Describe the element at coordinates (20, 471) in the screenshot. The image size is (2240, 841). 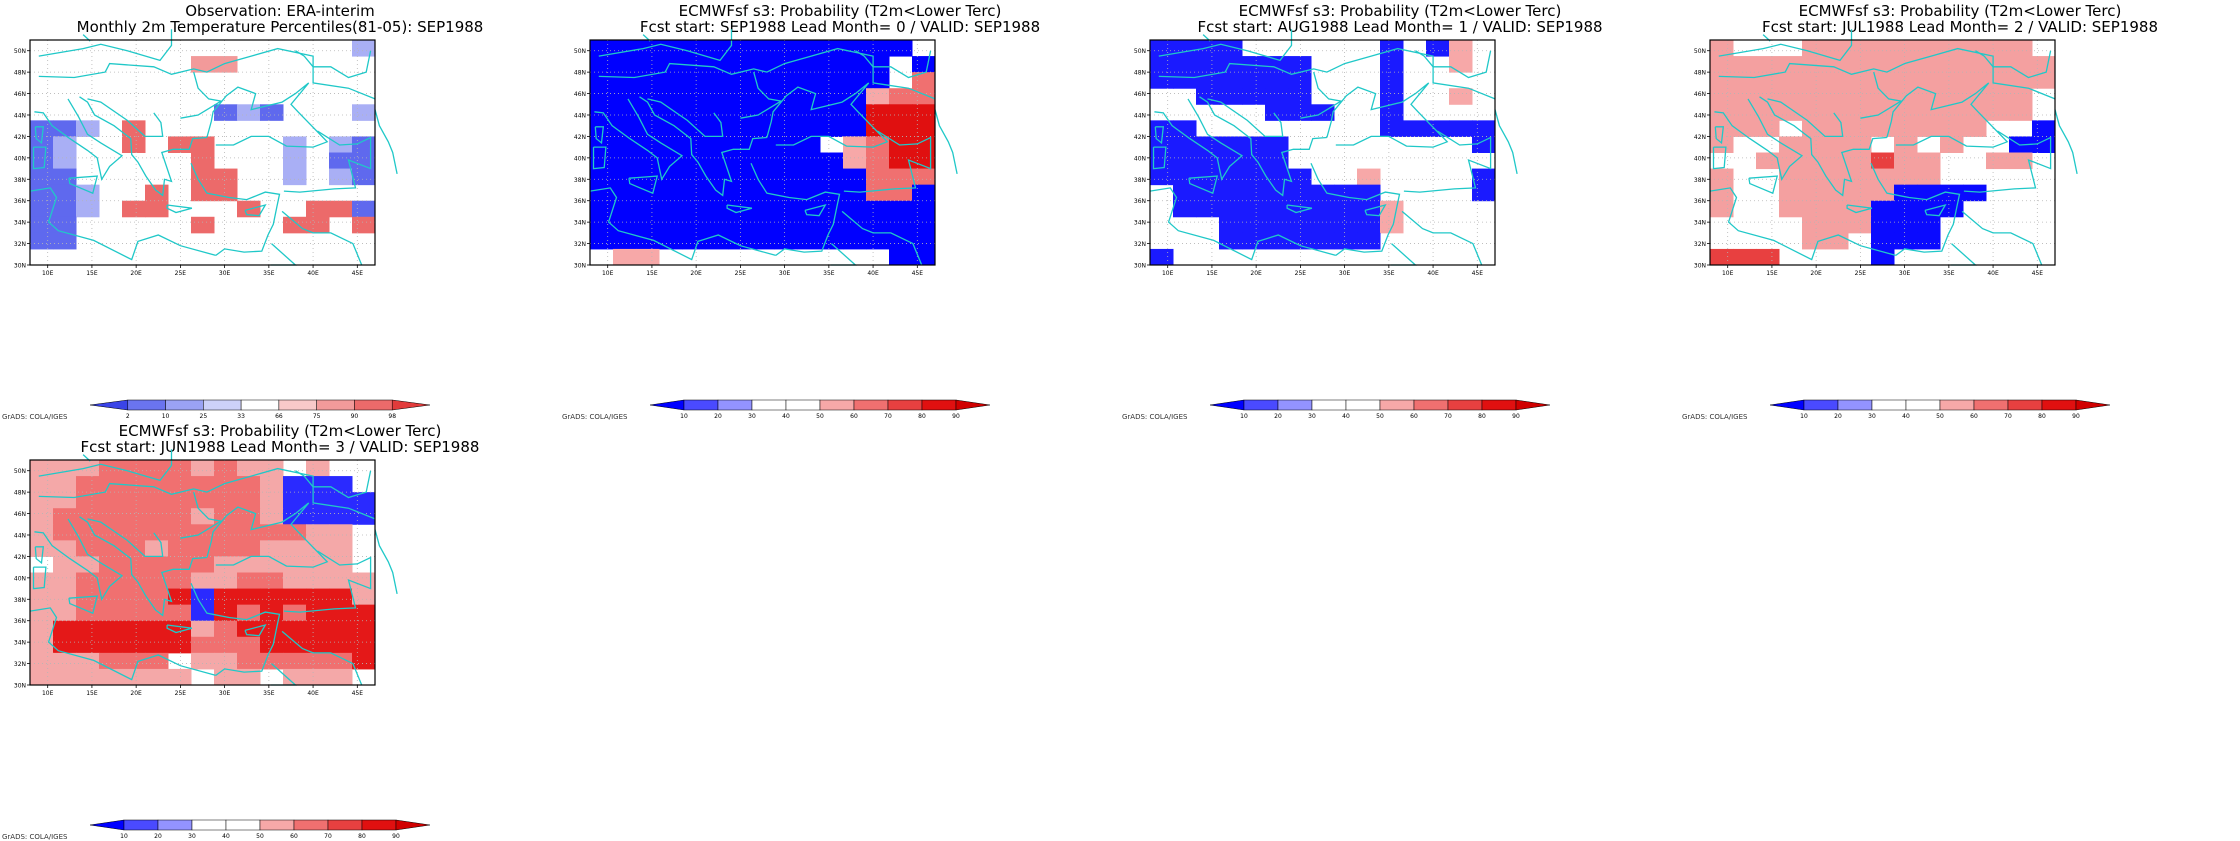
I see `lat-tick-label: 50N` at that location.